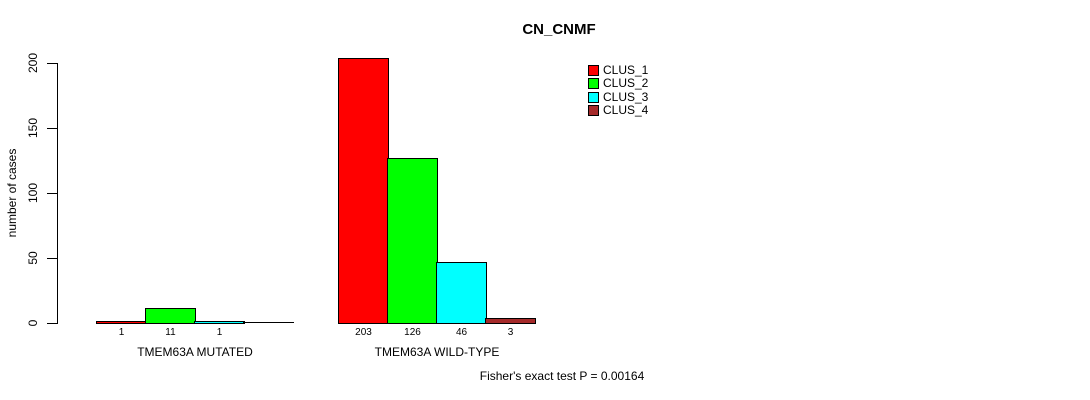  What do you see at coordinates (57, 193) in the screenshot?
I see `y-axis-line` at bounding box center [57, 193].